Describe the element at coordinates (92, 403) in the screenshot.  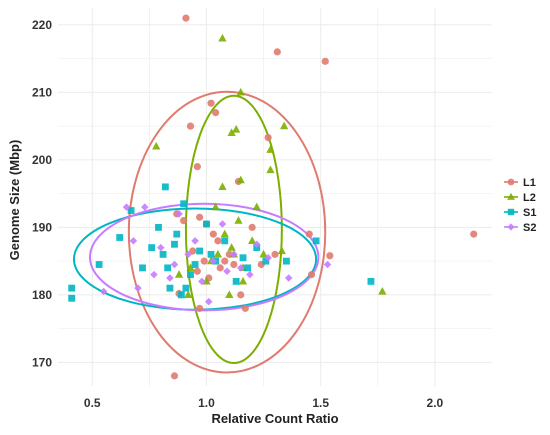
I see `x-tick-label: 0.5` at that location.